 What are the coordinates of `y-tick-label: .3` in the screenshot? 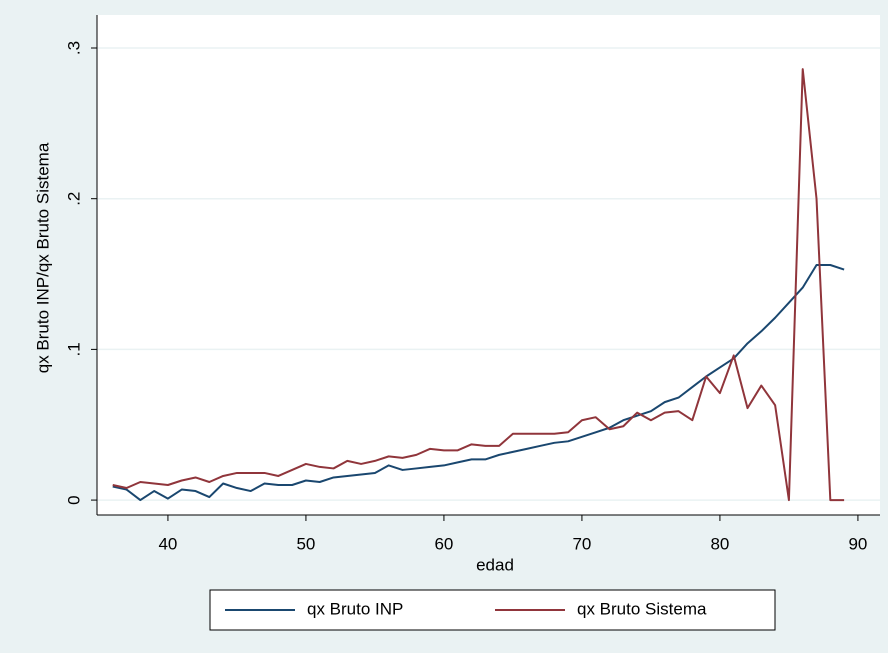 It's located at (73, 48).